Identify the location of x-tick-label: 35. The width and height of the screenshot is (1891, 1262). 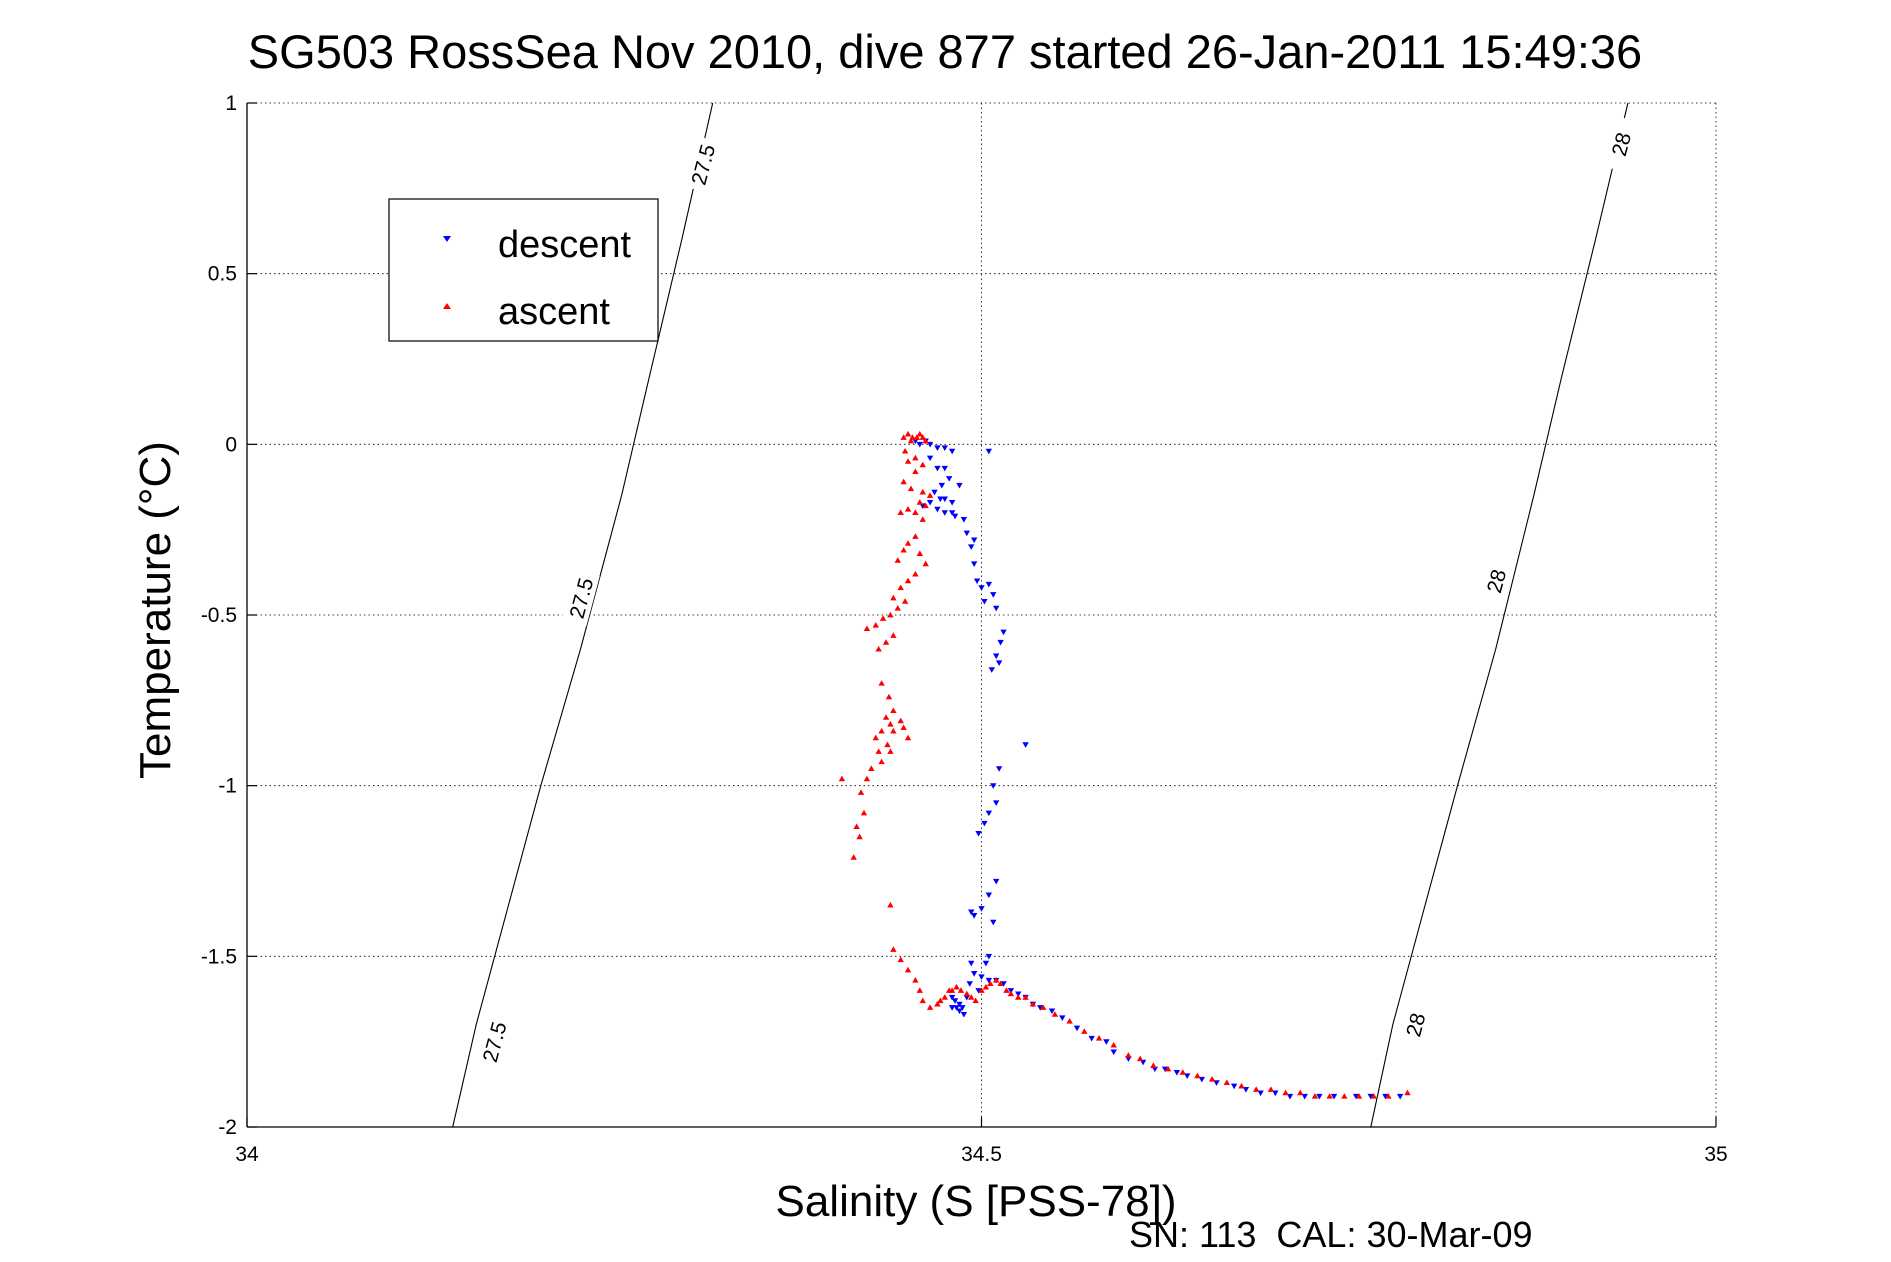
(1715, 1154).